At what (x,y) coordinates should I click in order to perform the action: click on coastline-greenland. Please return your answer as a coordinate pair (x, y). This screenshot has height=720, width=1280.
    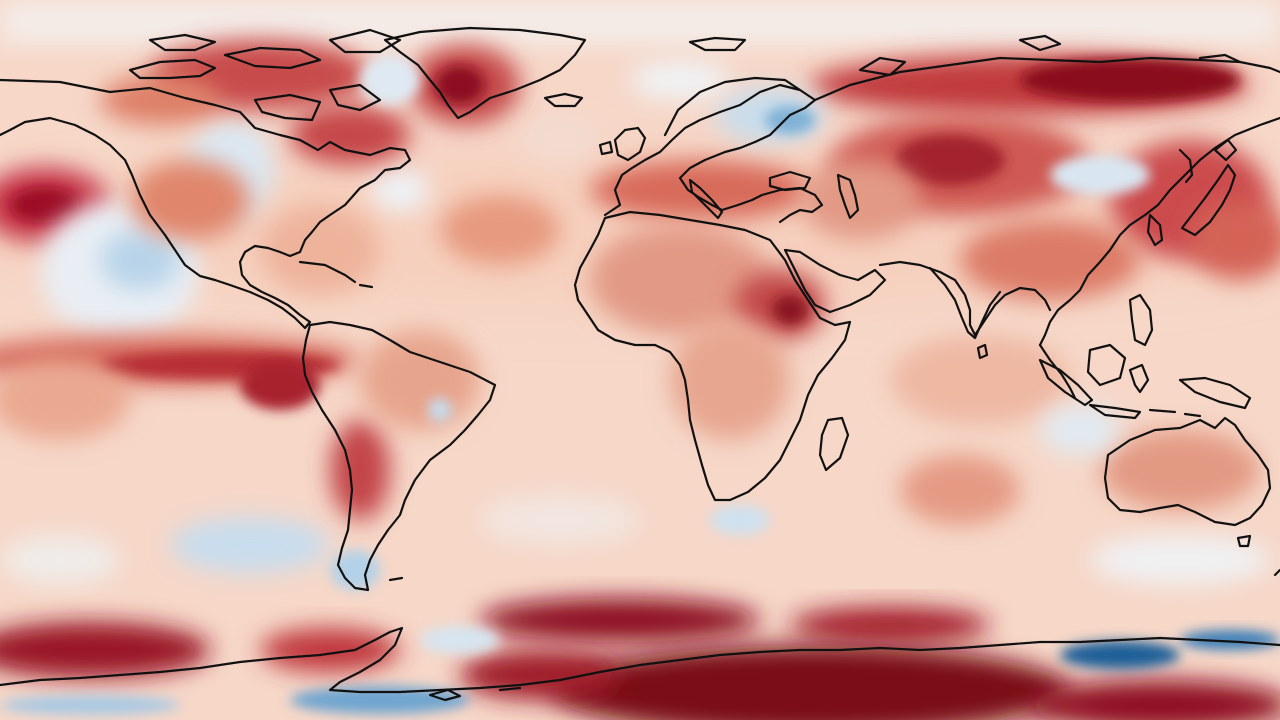
    Looking at the image, I should click on (485, 73).